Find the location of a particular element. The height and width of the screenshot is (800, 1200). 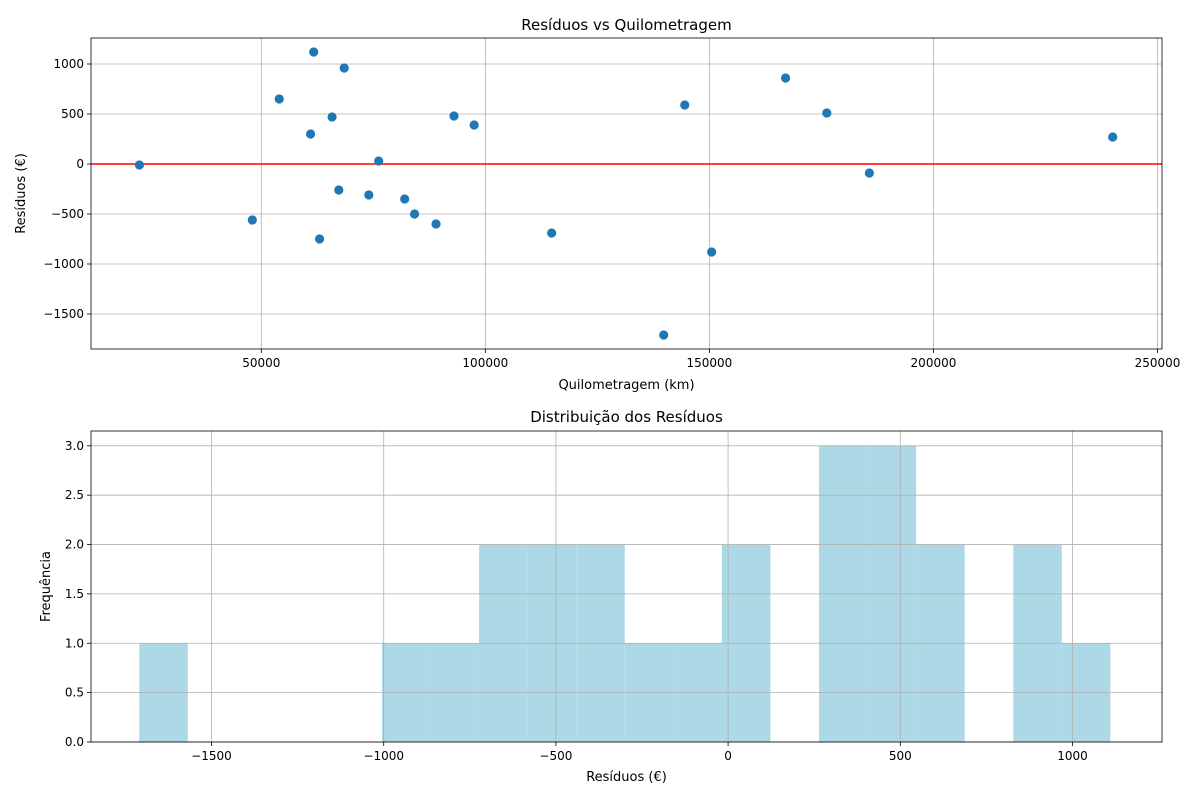

scatter-y-axis-label: Resíduos (€) is located at coordinates (21, 193).